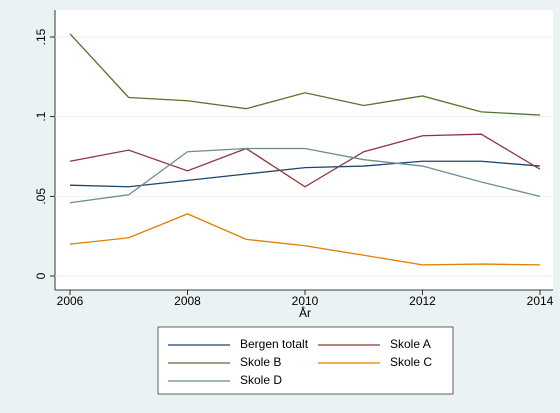  Describe the element at coordinates (411, 362) in the screenshot. I see `legend-label: Skole C` at that location.